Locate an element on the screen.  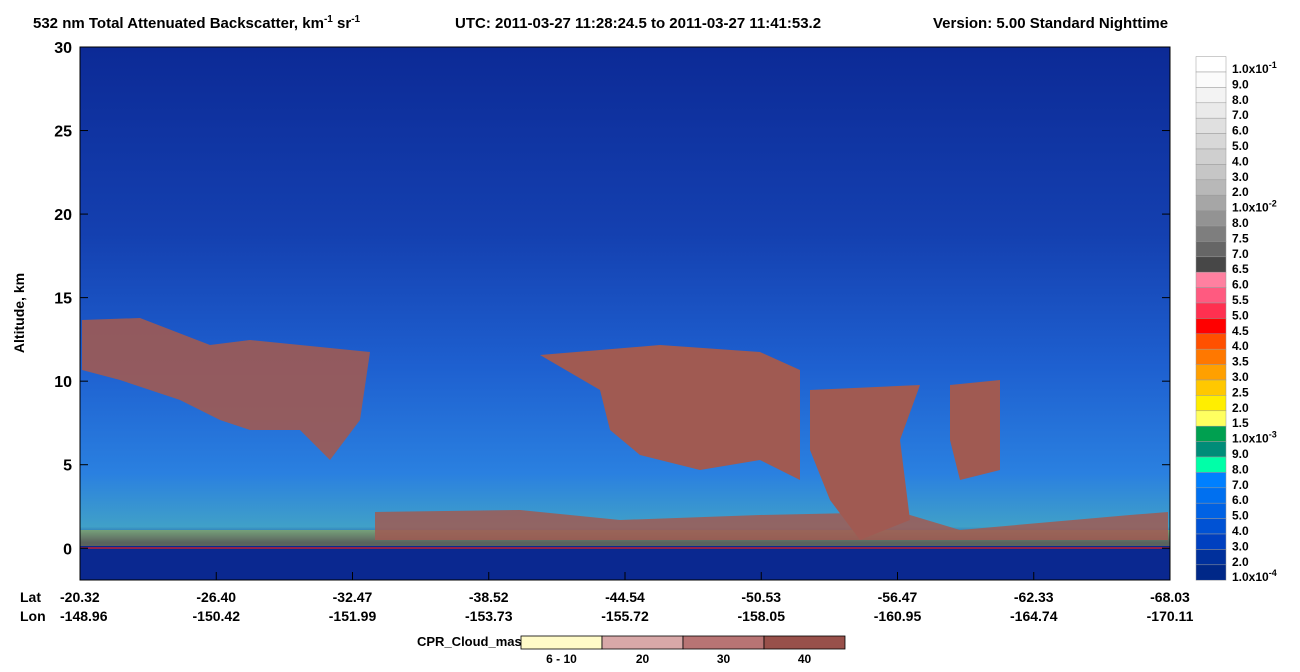
title-main: 532 nm Total Attenuated Backscatter, km is located at coordinates (178, 23).